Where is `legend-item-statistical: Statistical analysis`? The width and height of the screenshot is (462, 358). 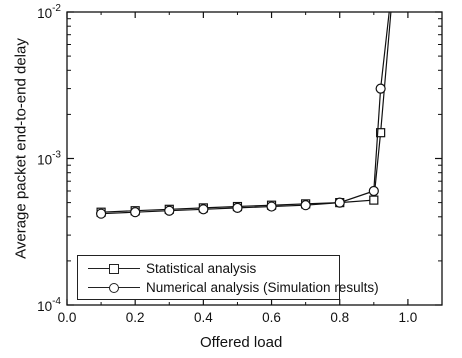 legend-item-statistical: Statistical analysis is located at coordinates (208, 269).